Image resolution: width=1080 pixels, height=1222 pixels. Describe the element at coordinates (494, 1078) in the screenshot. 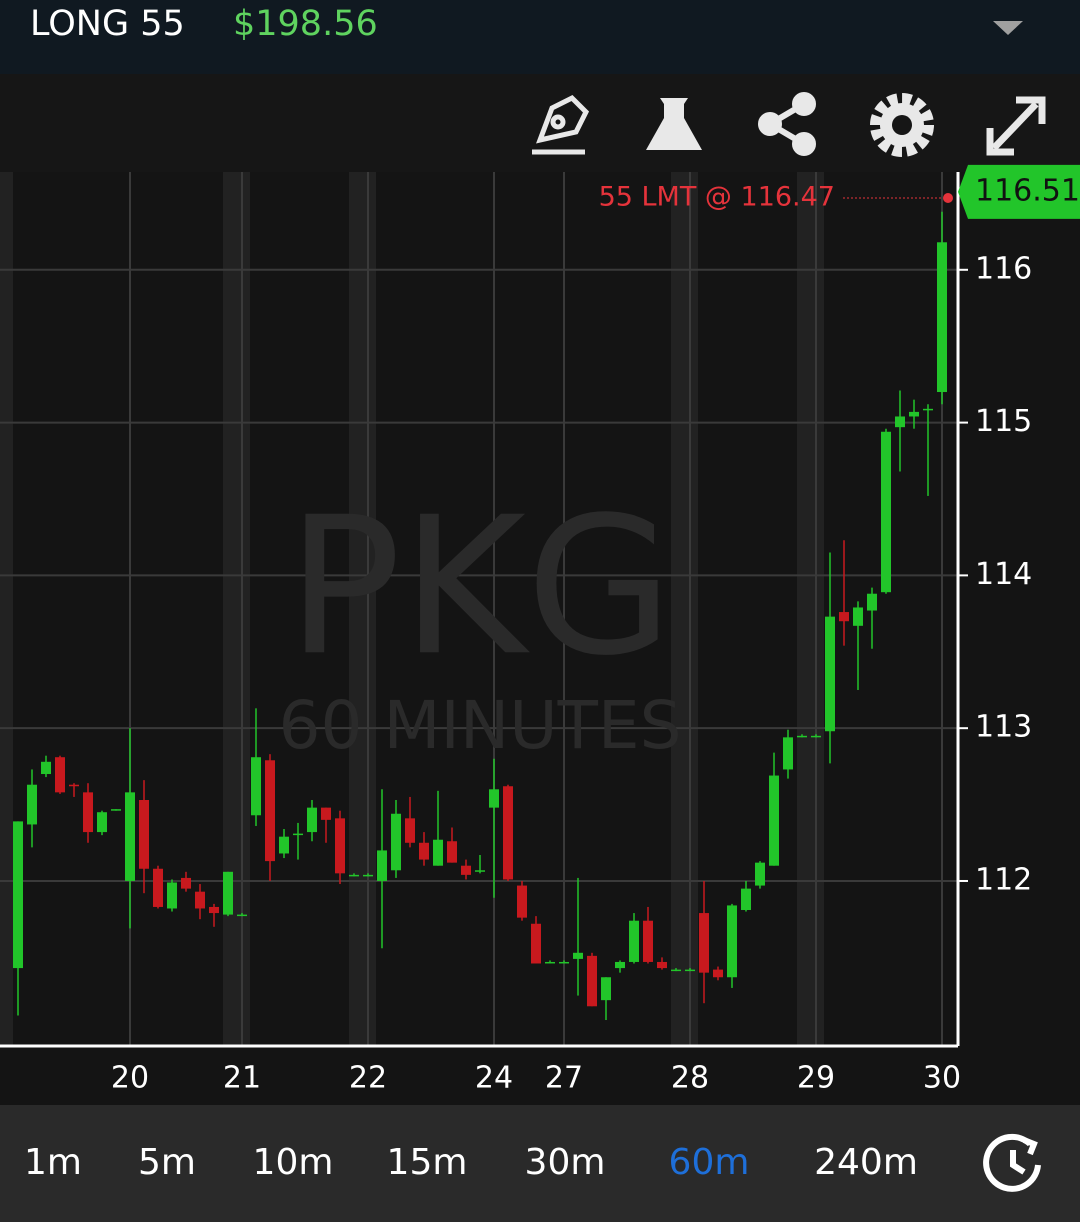

I see `x-tick-label: 24` at that location.